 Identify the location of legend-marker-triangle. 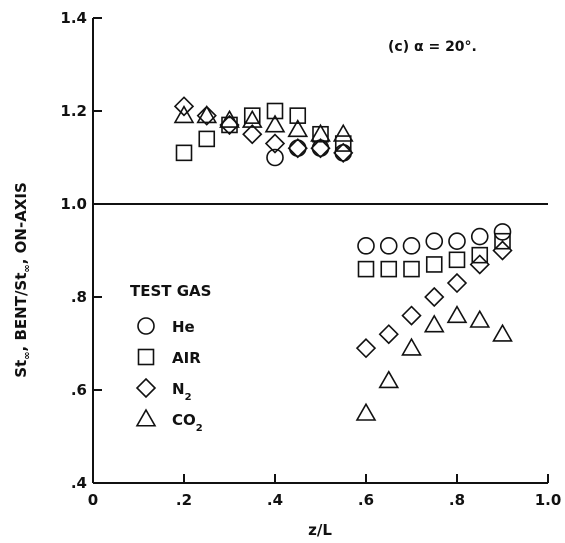
(146, 417).